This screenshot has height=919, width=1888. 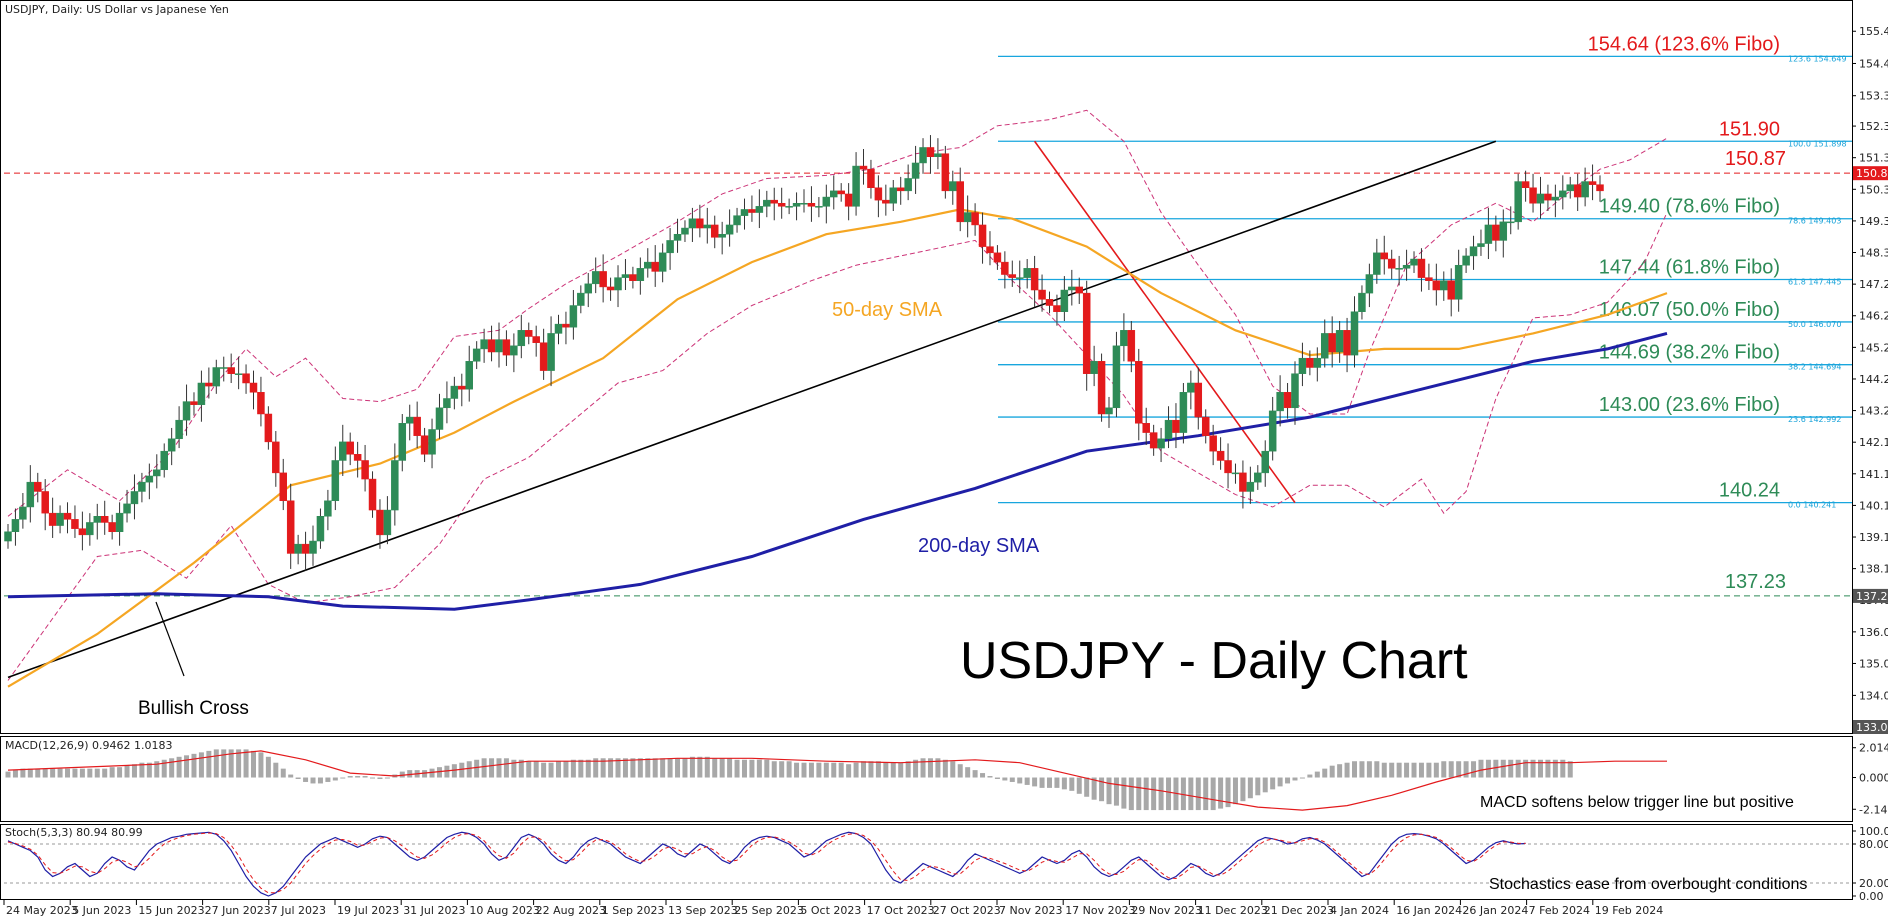 What do you see at coordinates (504, 910) in the screenshot?
I see `date-tick-label: 10 Aug 2023` at bounding box center [504, 910].